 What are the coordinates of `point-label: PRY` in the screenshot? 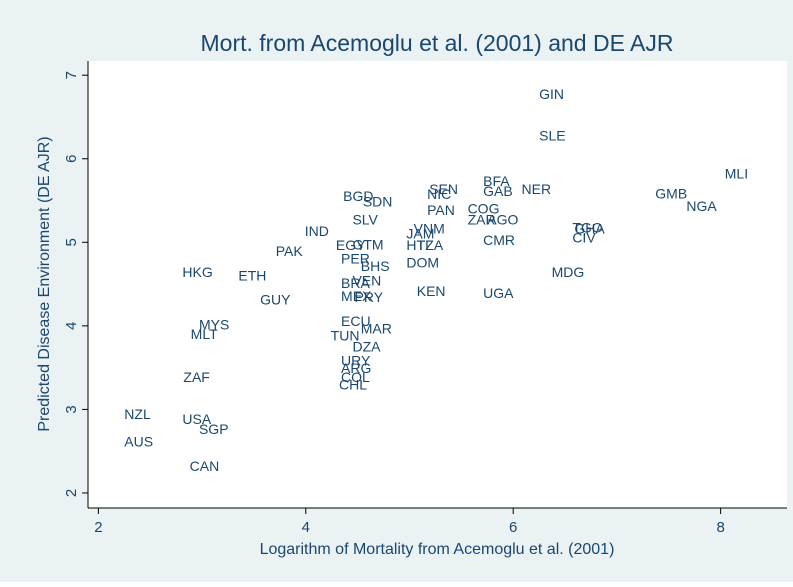 It's located at (369, 297).